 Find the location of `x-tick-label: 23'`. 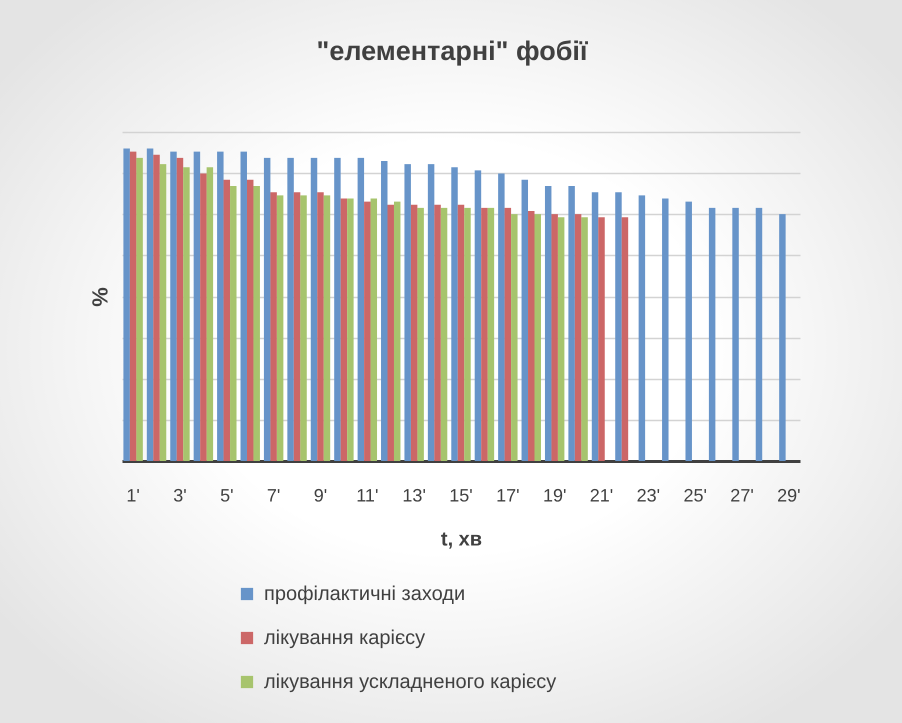

x-tick-label: 23' is located at coordinates (648, 496).